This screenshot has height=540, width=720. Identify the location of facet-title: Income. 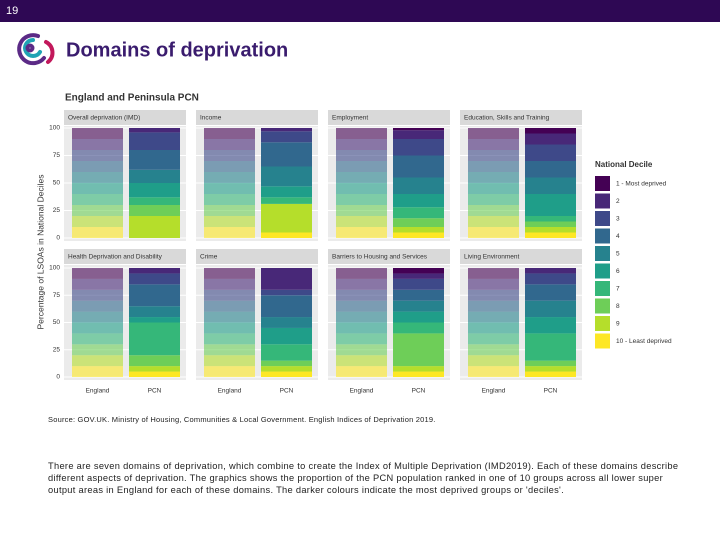
(211, 118).